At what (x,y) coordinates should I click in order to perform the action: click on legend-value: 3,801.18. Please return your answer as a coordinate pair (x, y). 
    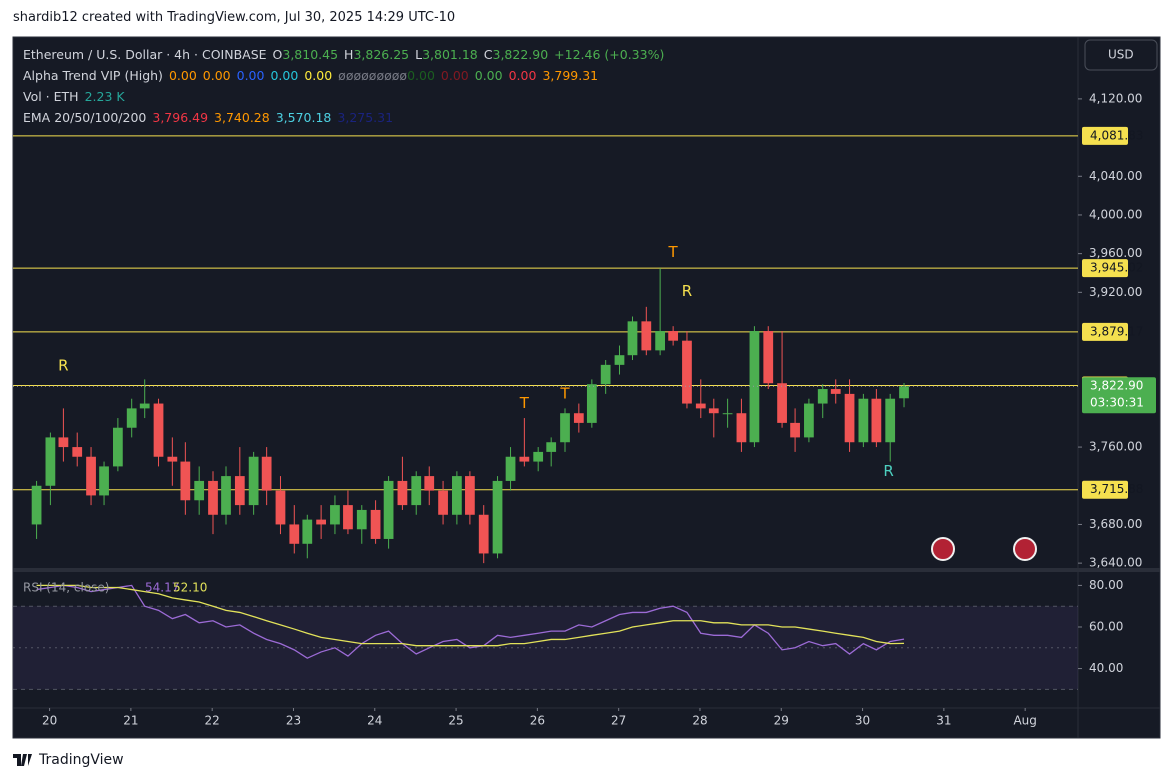
    Looking at the image, I should click on (450, 54).